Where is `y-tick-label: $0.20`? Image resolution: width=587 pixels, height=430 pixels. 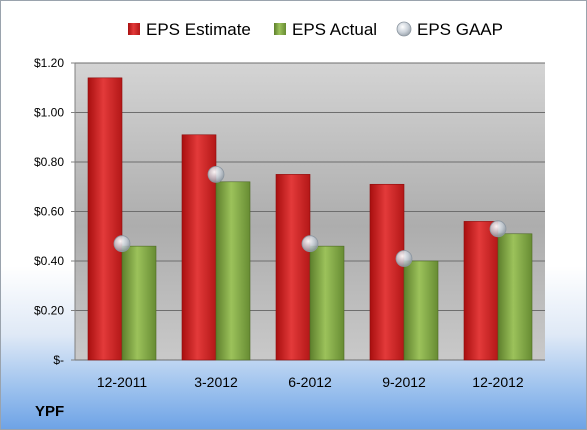 y-tick-label: $0.20 is located at coordinates (49, 311).